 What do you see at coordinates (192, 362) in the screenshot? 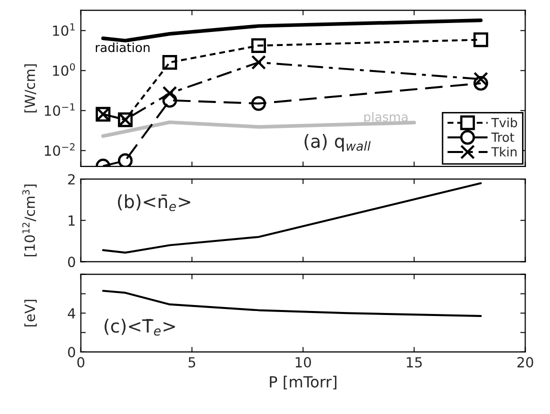
I see `x-tick-label: 5` at bounding box center [192, 362].